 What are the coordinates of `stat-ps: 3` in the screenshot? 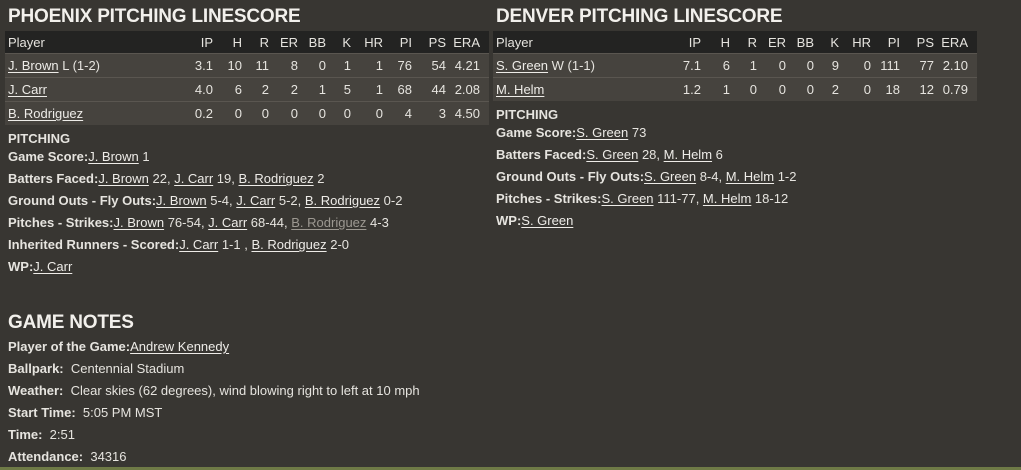 It's located at (429, 113).